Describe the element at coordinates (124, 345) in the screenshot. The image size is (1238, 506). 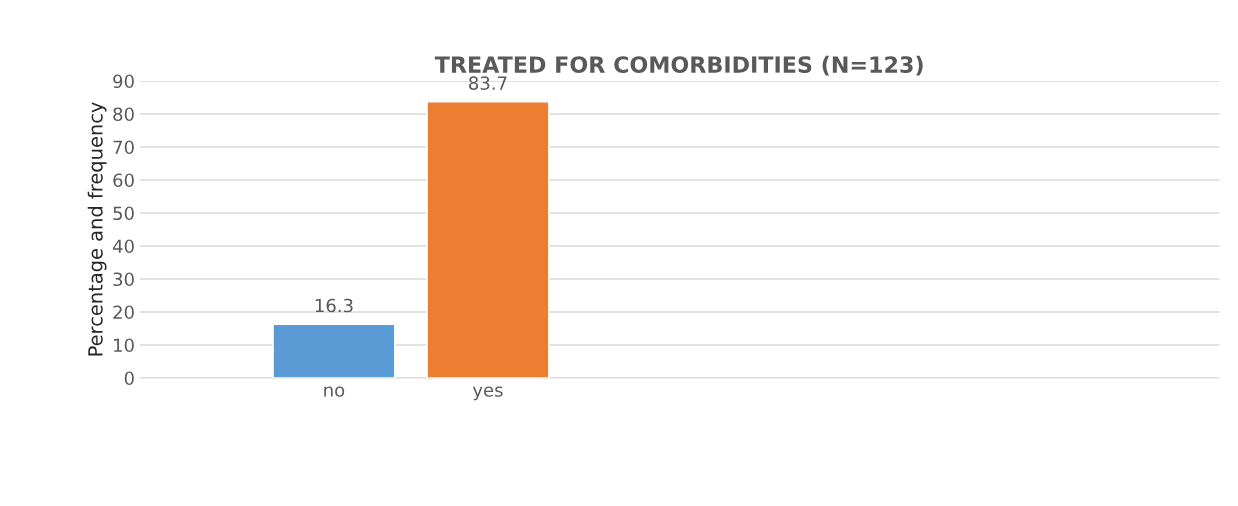
I see `y-tick-label: 10` at that location.